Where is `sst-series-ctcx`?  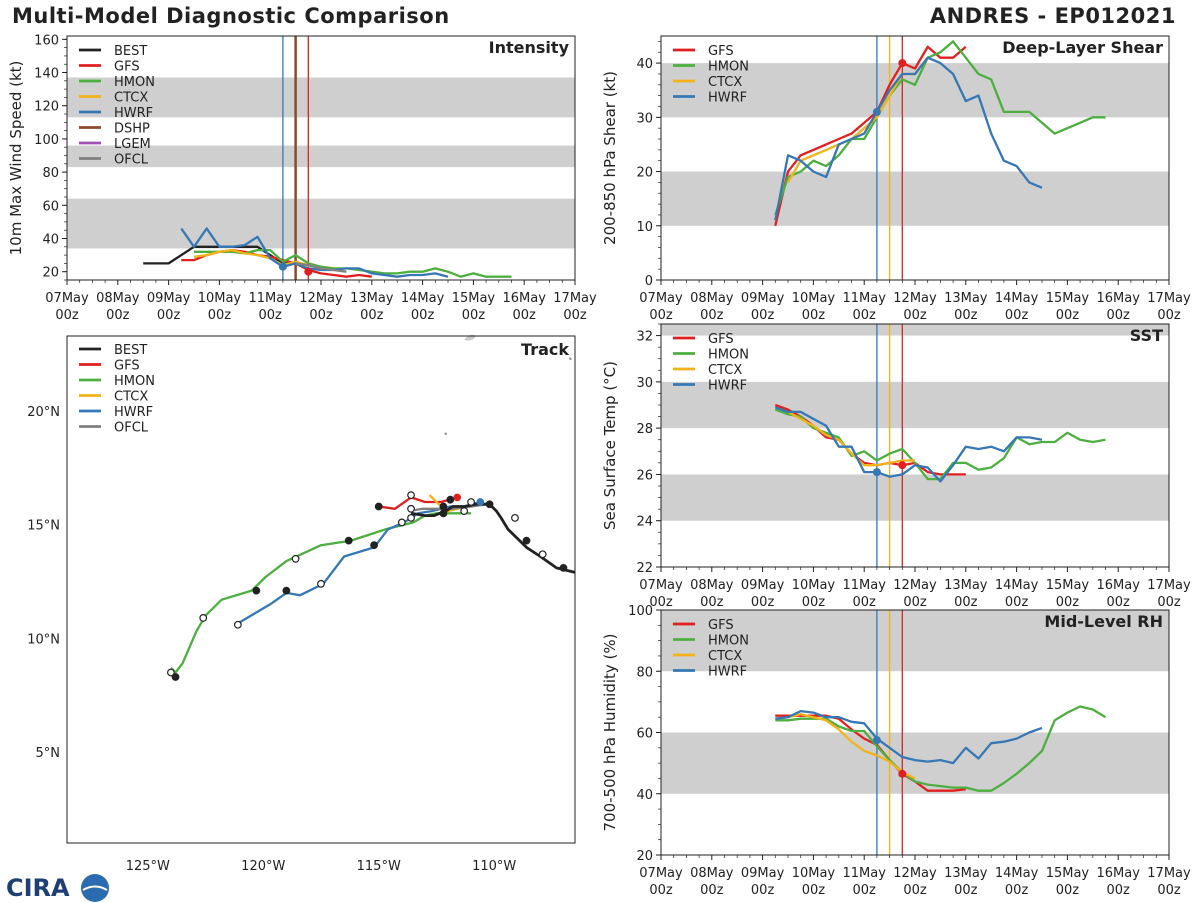 sst-series-ctcx is located at coordinates (851, 438).